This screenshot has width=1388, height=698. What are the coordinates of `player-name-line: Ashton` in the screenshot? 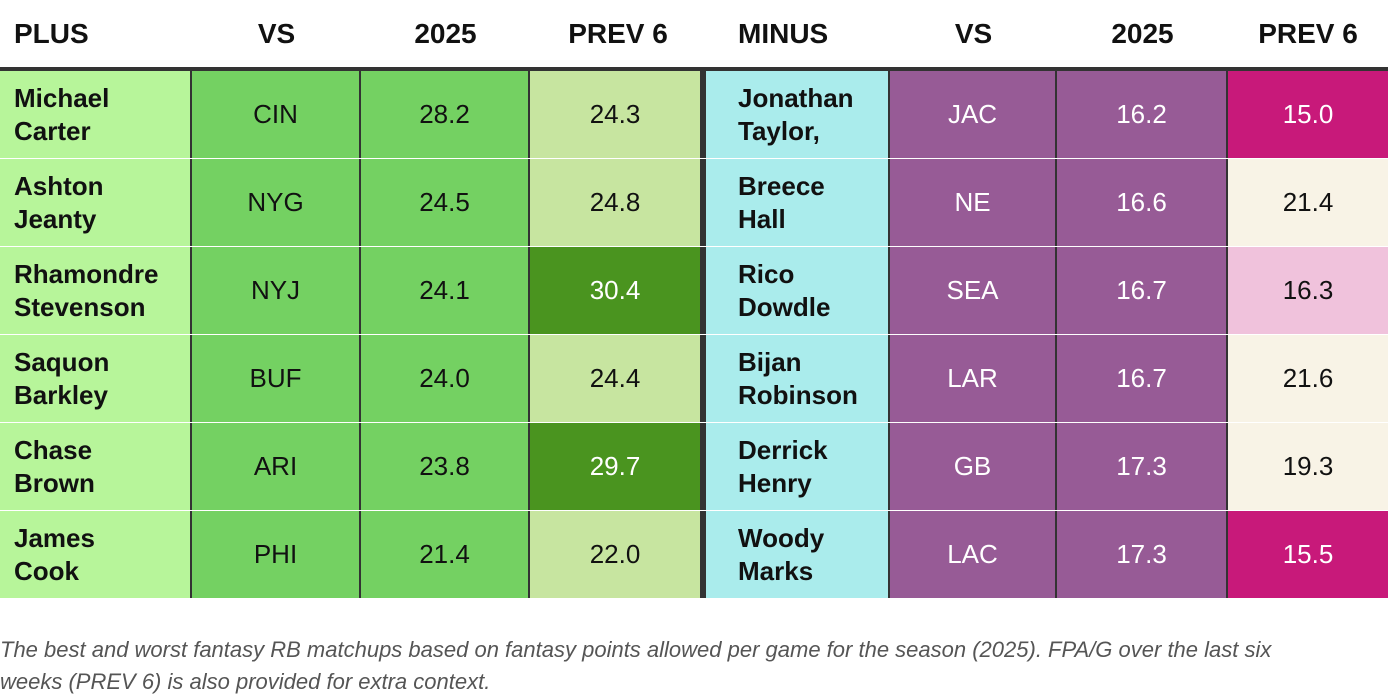 It's located at (59, 185).